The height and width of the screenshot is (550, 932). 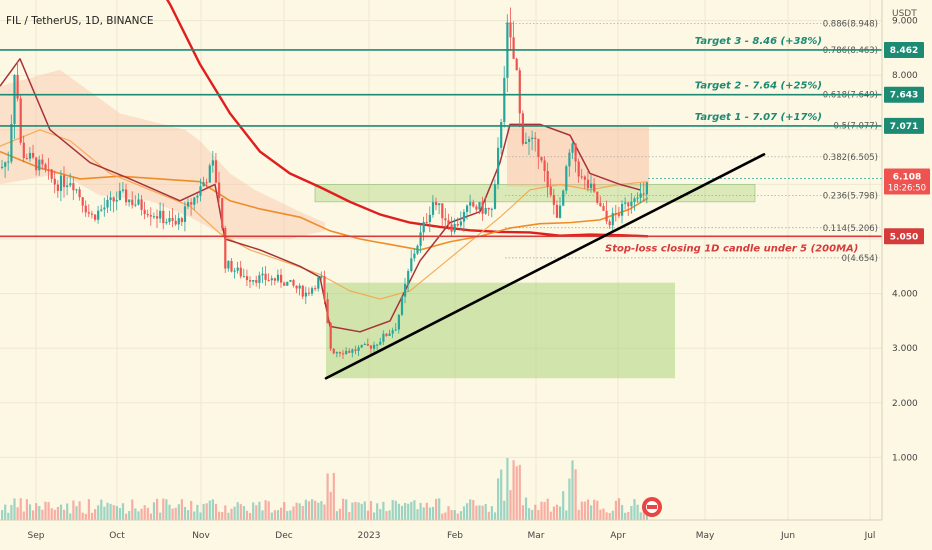 What do you see at coordinates (201, 536) in the screenshot?
I see `time-tick-label: Nov` at bounding box center [201, 536].